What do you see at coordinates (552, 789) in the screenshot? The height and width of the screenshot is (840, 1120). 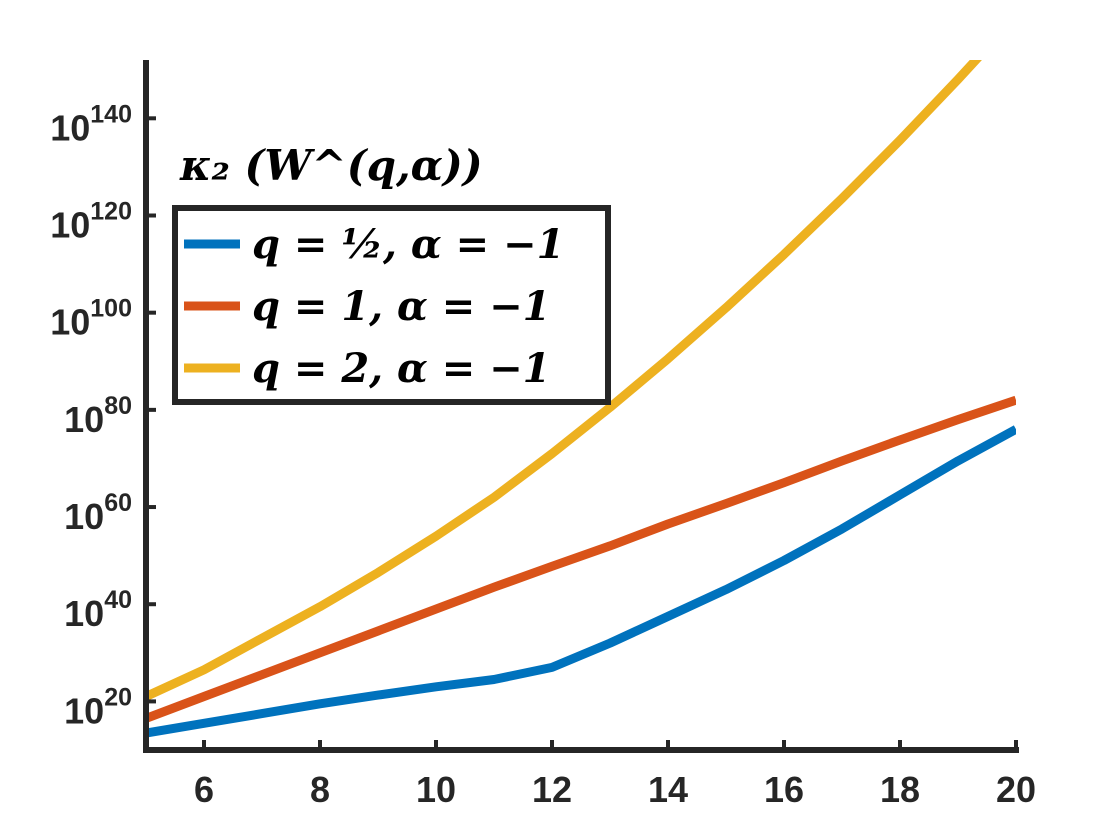 I see `x-tick-label: 12` at bounding box center [552, 789].